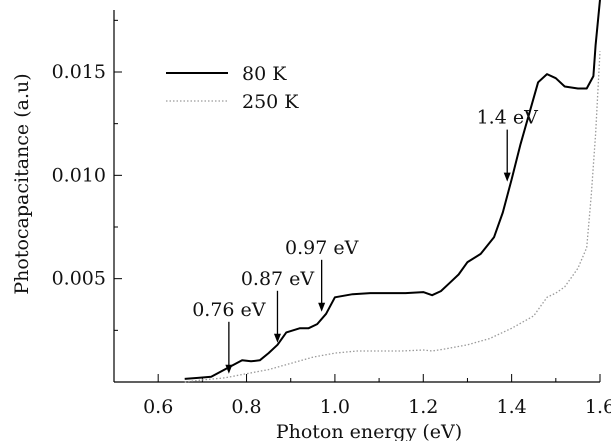 Image resolution: width=611 pixels, height=441 pixels. Describe the element at coordinates (335, 407) in the screenshot. I see `x-tick-label: 1.0` at that location.